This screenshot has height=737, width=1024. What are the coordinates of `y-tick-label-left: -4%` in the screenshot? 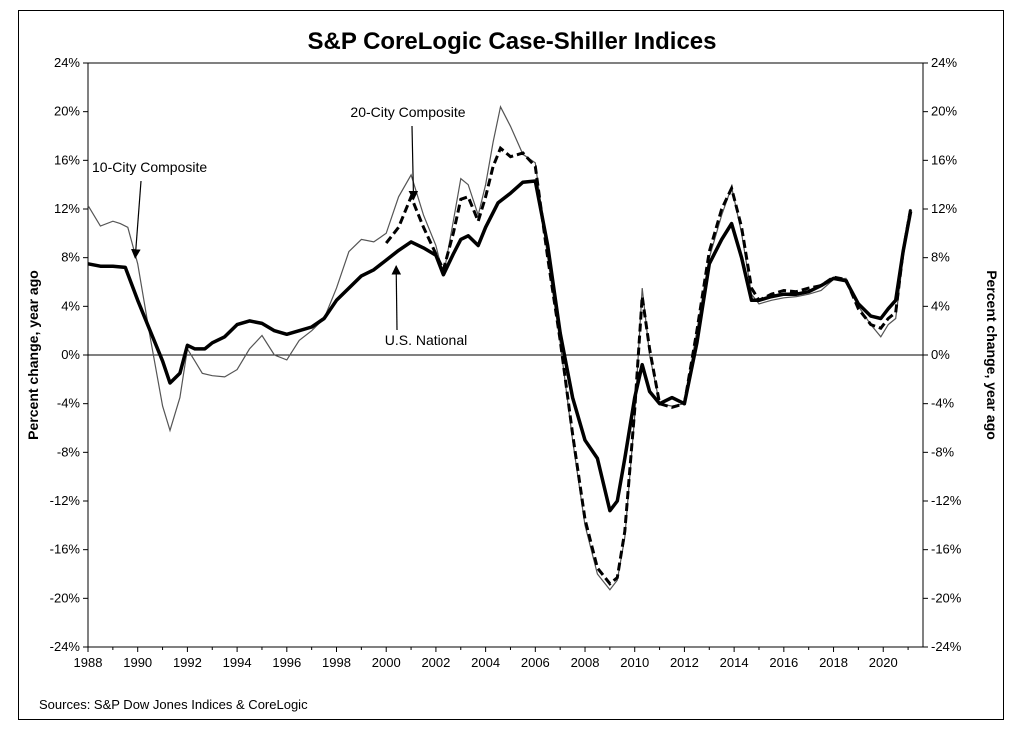 It's located at (69, 403).